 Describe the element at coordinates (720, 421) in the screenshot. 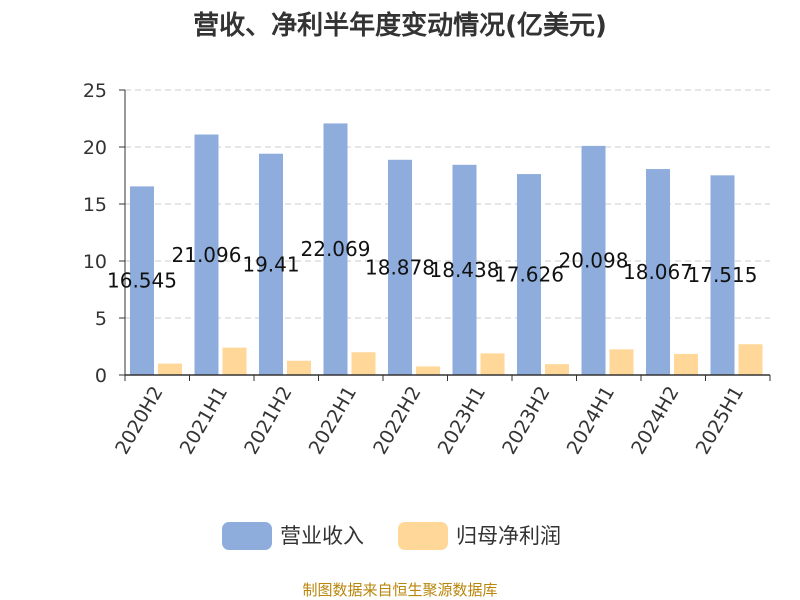

I see `x-tick-label: 2025H1` at that location.